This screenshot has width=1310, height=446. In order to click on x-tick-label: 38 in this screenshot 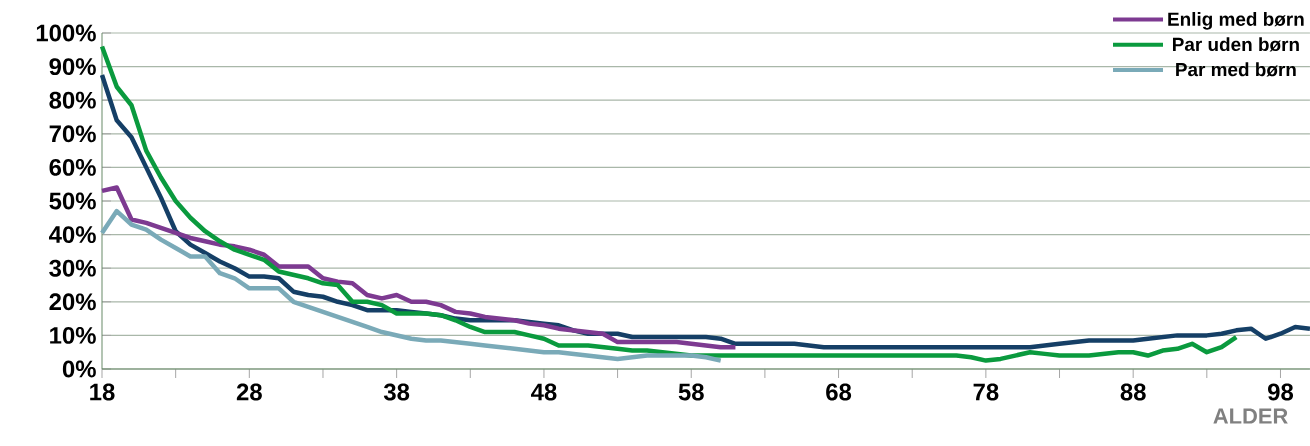, I will do `click(396, 392)`.